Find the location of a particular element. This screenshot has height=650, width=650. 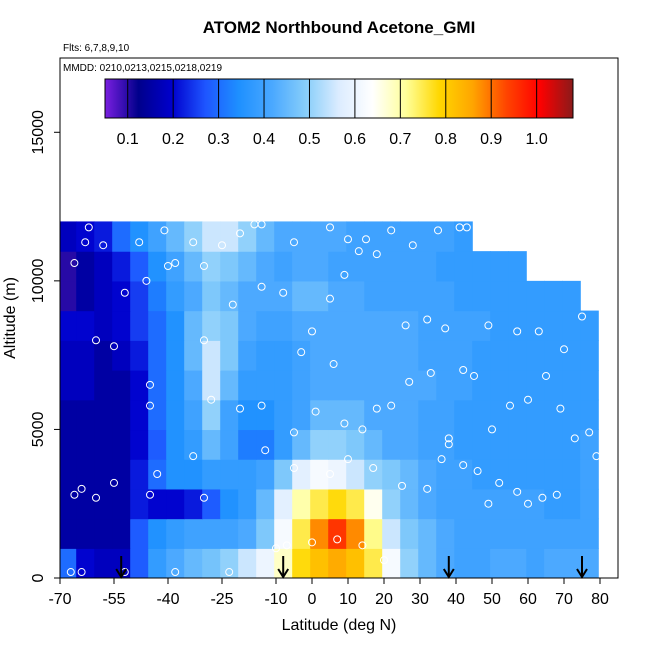

x-tick-label: -10 is located at coordinates (275, 599).